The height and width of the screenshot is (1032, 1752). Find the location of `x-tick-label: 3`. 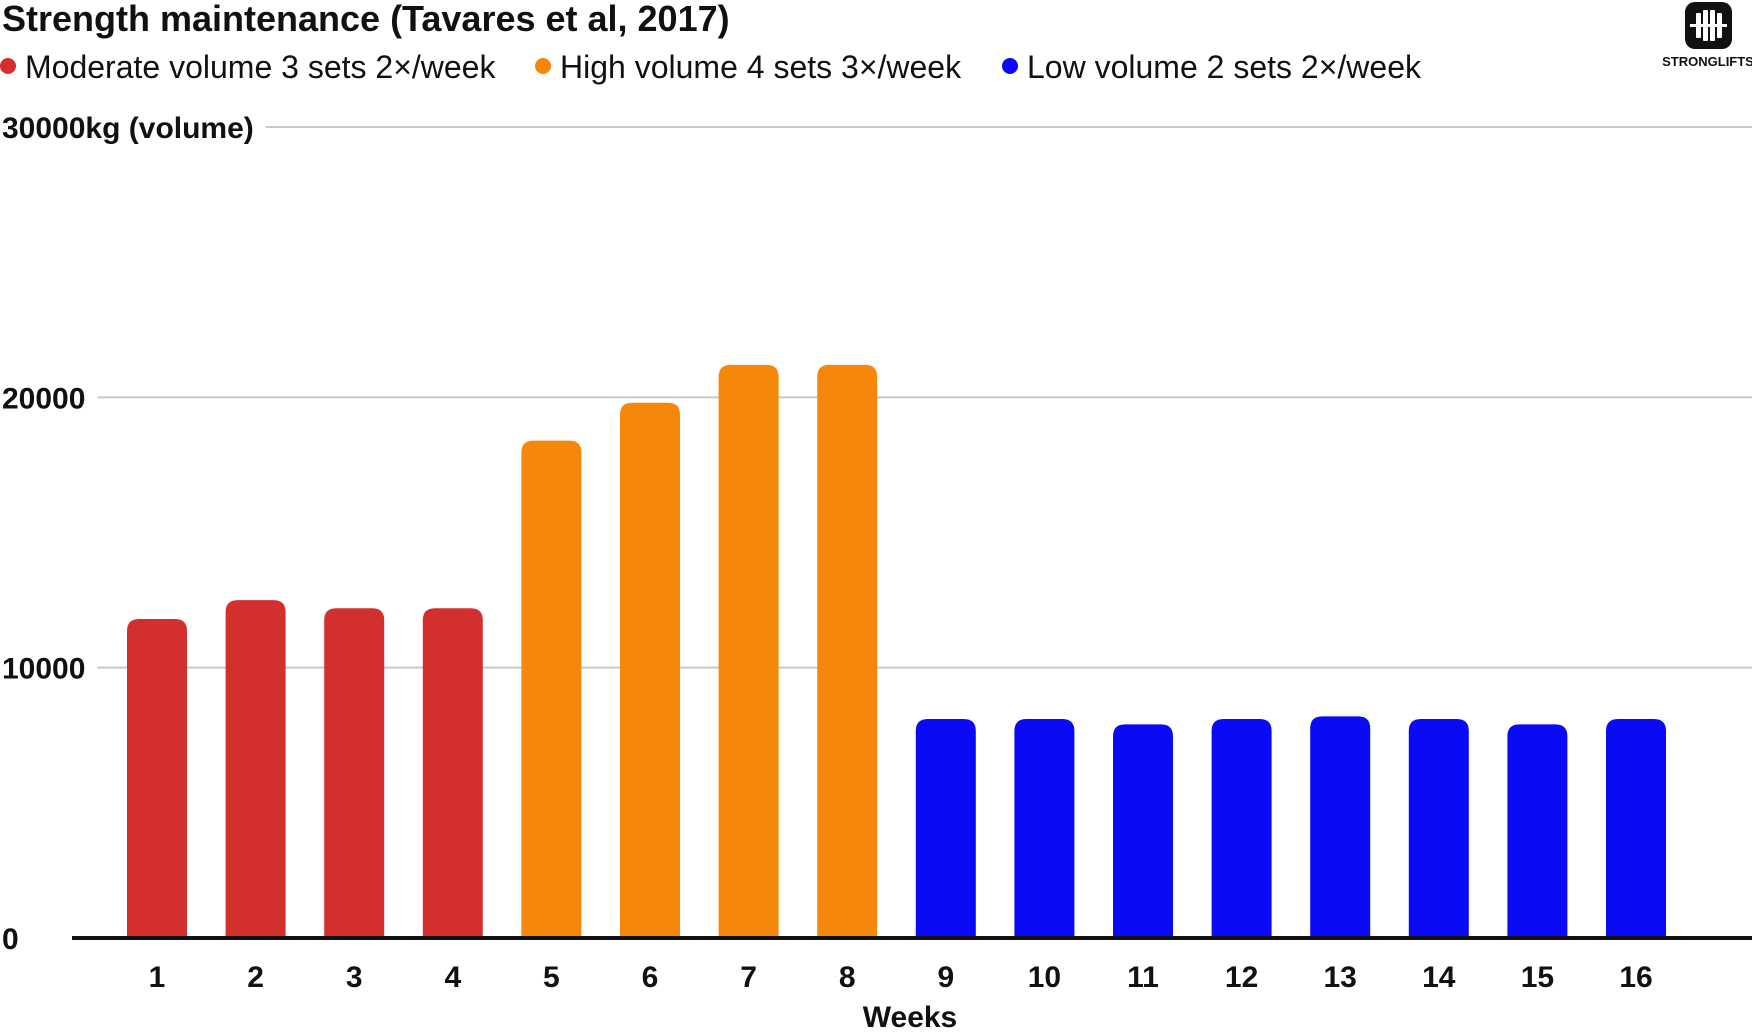

x-tick-label: 3 is located at coordinates (354, 977).